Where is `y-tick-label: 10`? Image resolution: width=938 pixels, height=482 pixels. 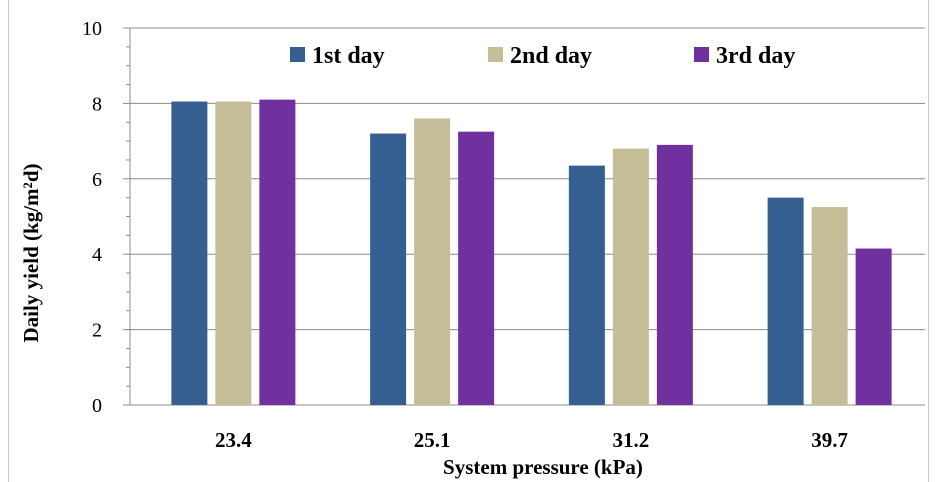 y-tick-label: 10 is located at coordinates (92, 29).